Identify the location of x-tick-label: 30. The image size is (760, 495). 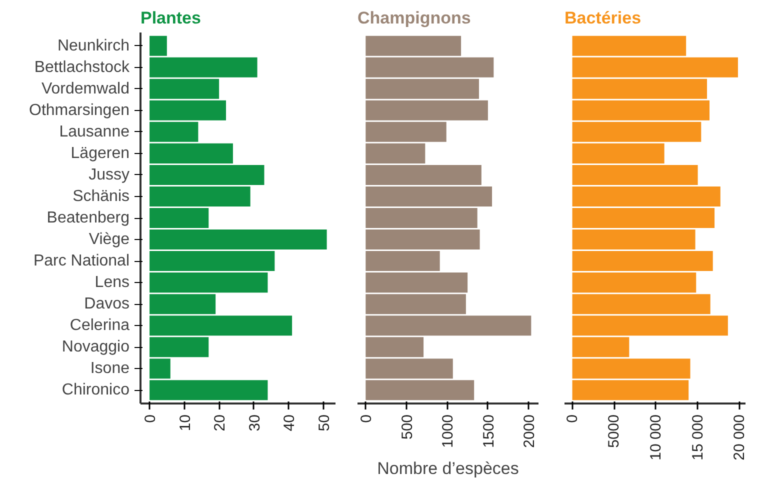
(255, 423).